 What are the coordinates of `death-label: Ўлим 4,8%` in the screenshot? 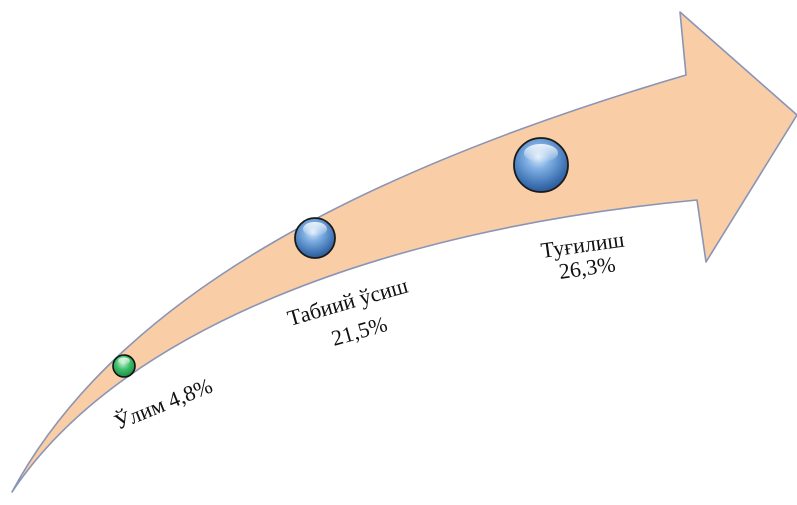 It's located at (163, 404).